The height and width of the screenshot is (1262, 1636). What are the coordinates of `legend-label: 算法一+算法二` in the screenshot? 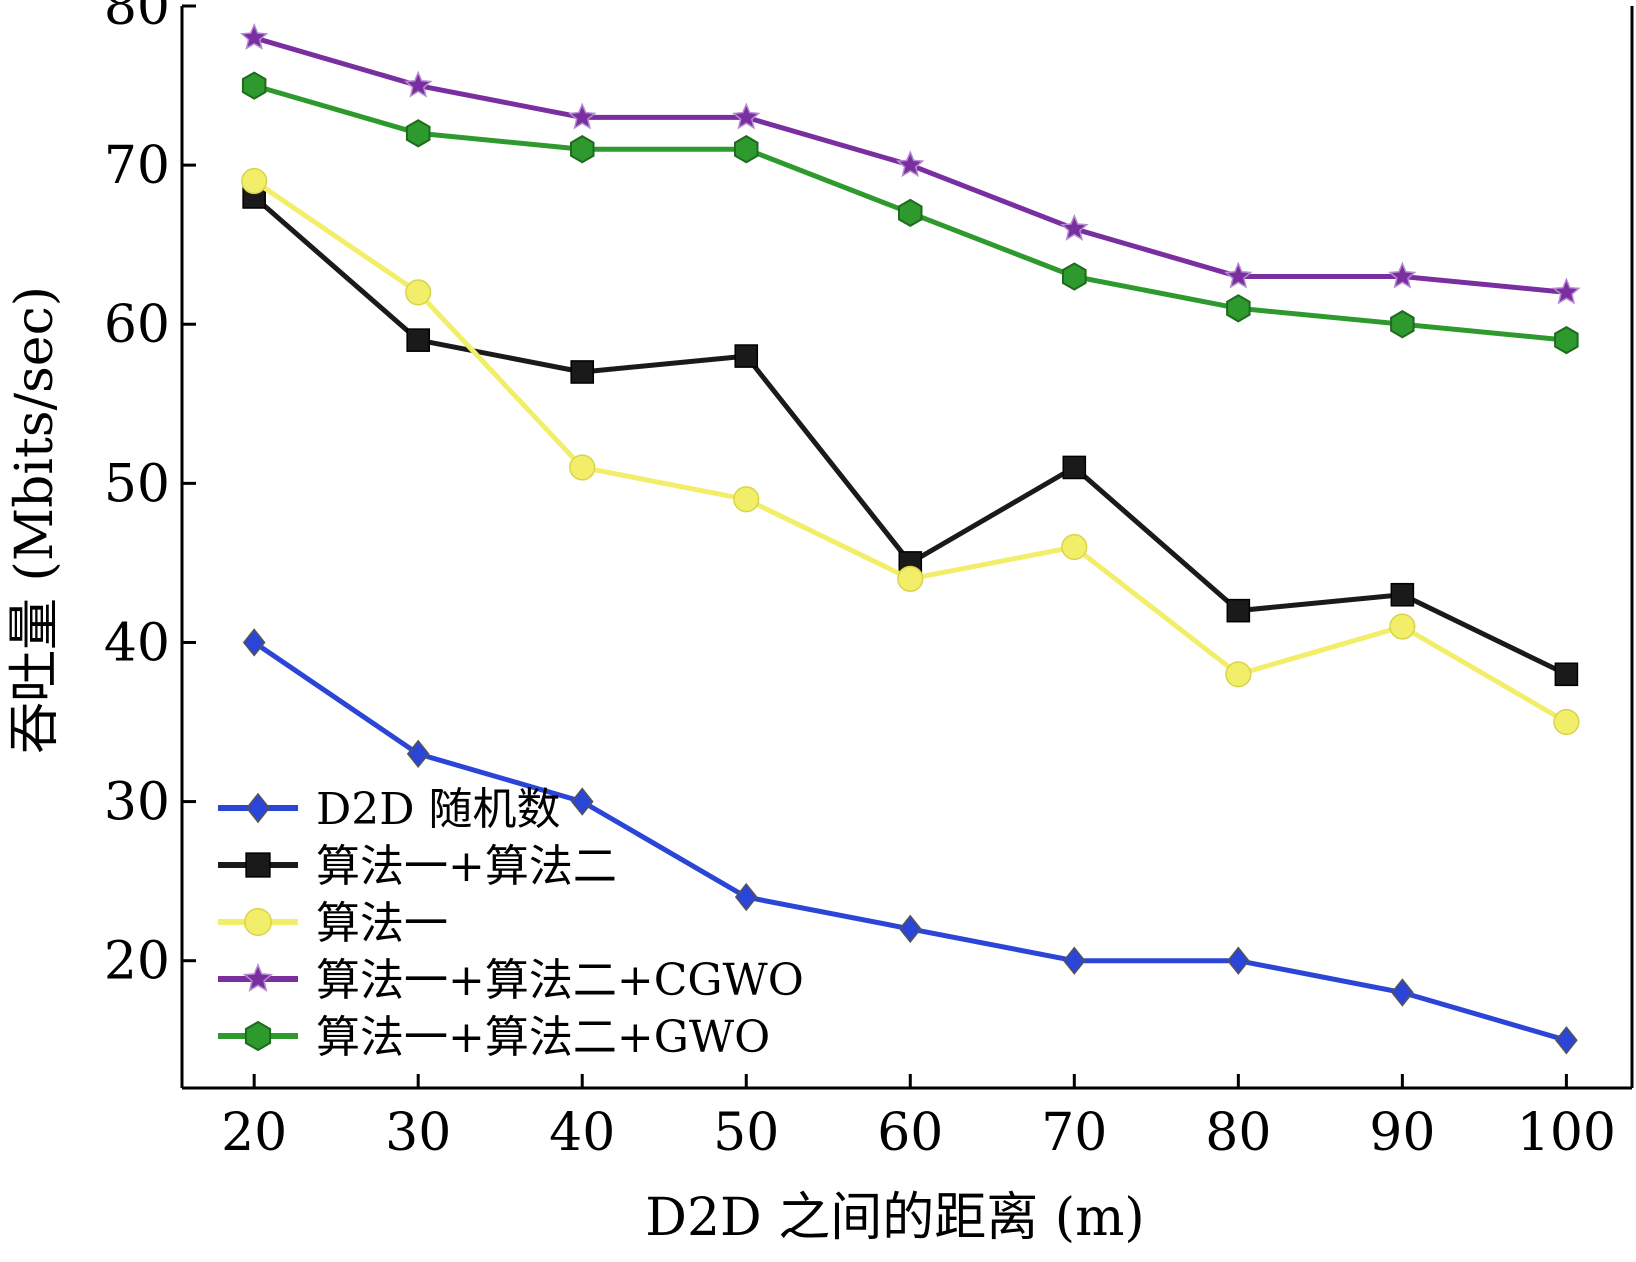 It's located at (466, 866).